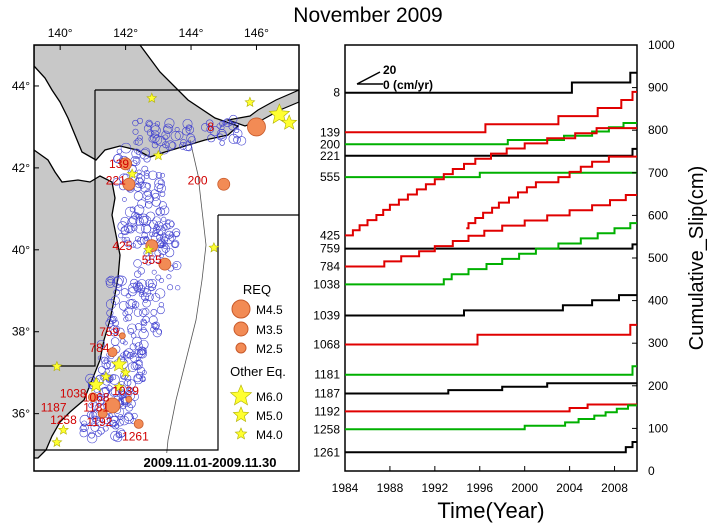 This screenshot has height=524, width=709. Describe the element at coordinates (210, 461) in the screenshot. I see `date-range-bg` at that location.